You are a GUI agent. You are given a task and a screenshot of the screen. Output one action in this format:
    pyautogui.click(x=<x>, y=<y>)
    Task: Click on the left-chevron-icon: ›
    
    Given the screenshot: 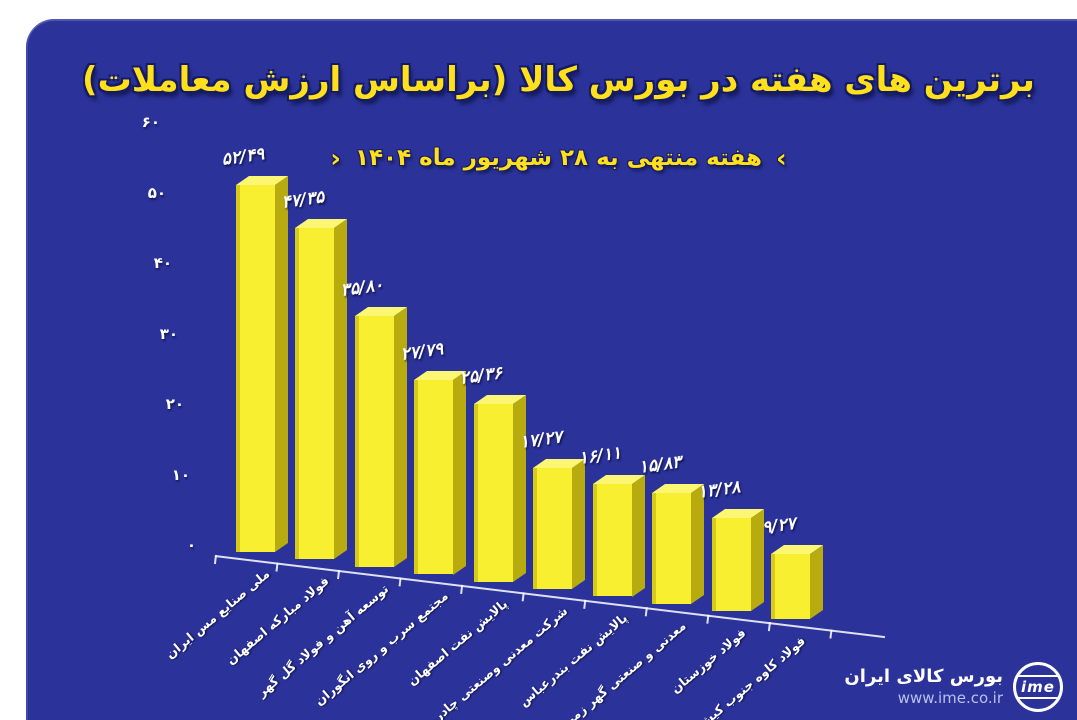 What is the action you would take?
    pyautogui.click(x=335, y=159)
    